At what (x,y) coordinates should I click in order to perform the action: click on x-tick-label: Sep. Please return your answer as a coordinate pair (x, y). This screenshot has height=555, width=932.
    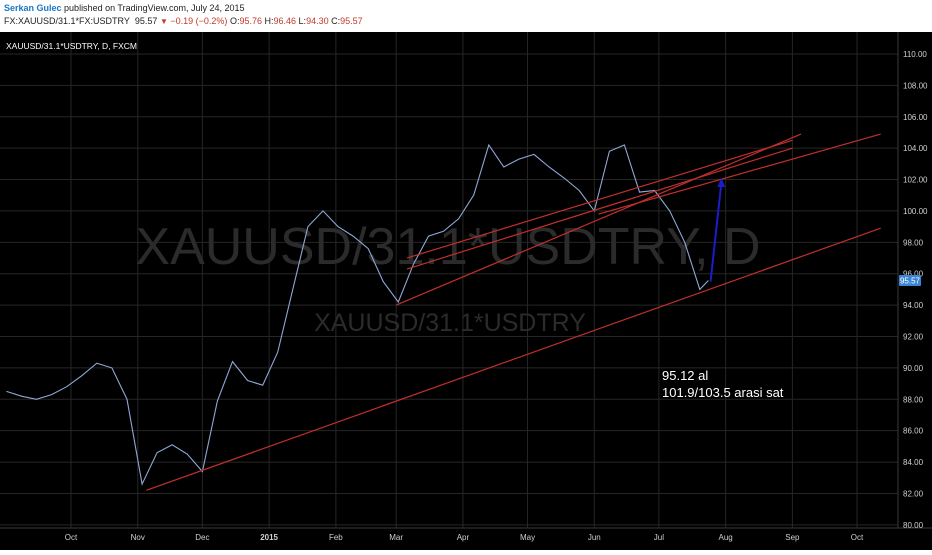
    Looking at the image, I should click on (792, 537).